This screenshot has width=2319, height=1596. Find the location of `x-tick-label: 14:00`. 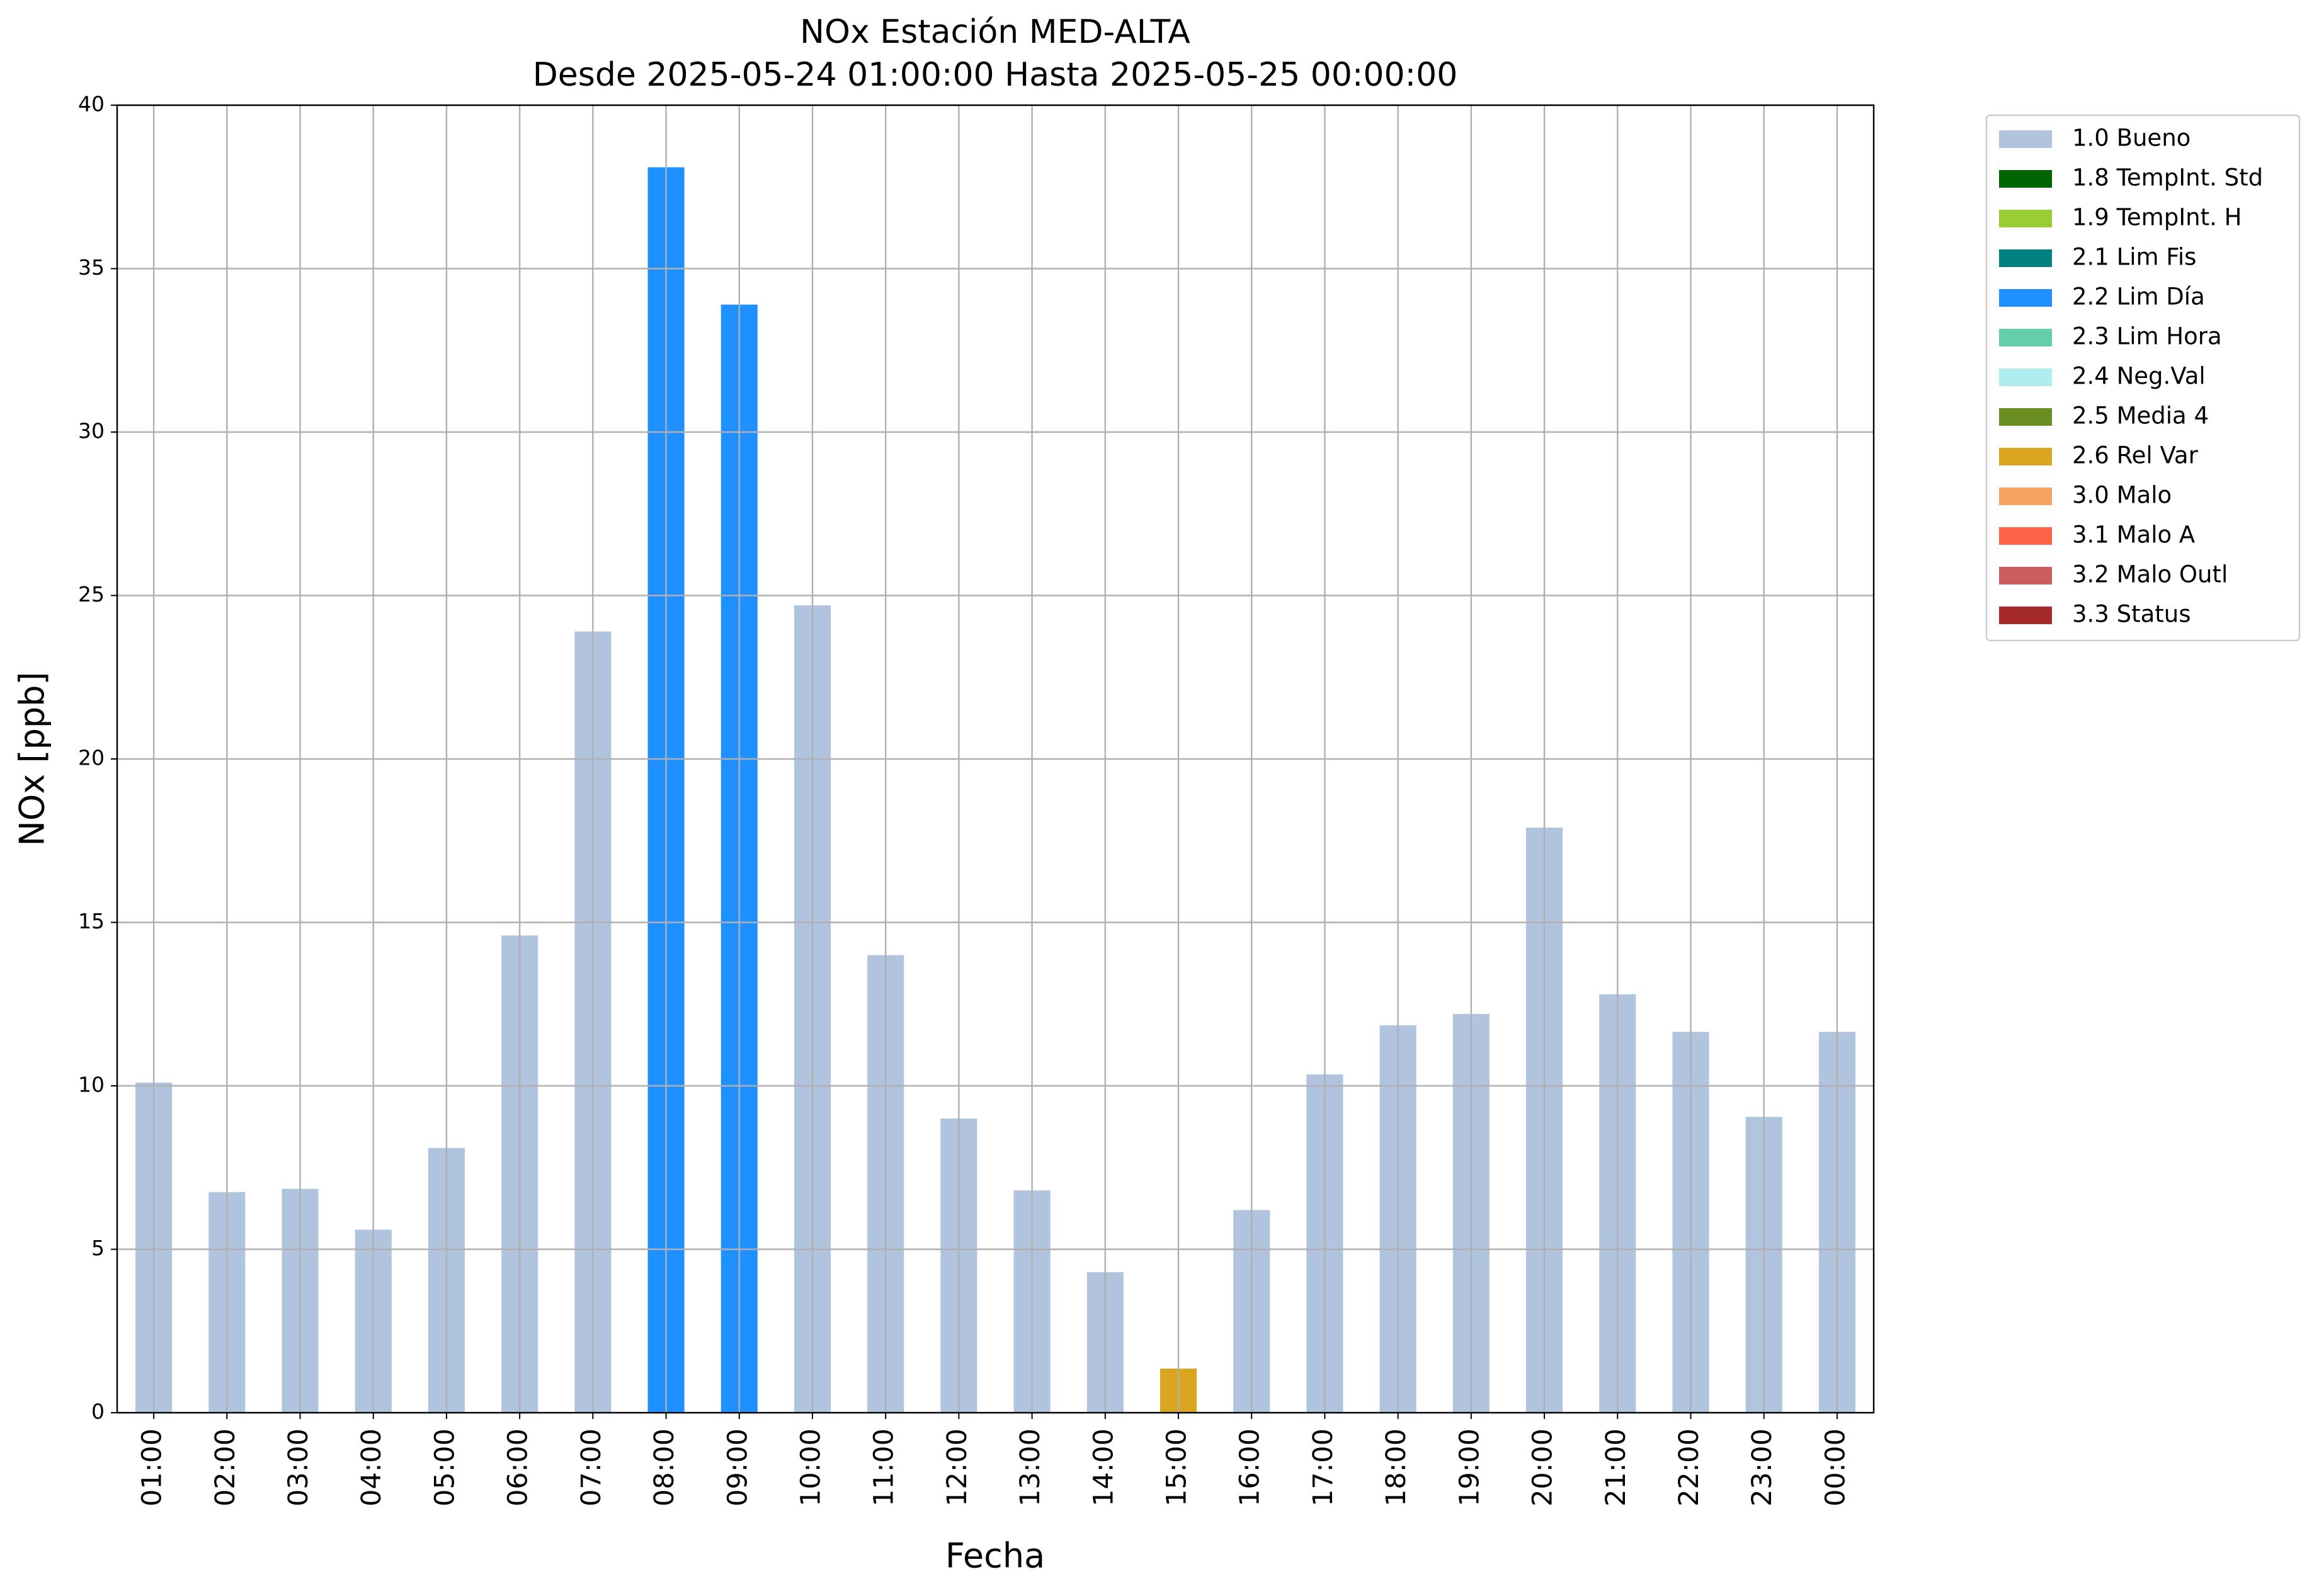

x-tick-label: 14:00 is located at coordinates (1103, 1467).